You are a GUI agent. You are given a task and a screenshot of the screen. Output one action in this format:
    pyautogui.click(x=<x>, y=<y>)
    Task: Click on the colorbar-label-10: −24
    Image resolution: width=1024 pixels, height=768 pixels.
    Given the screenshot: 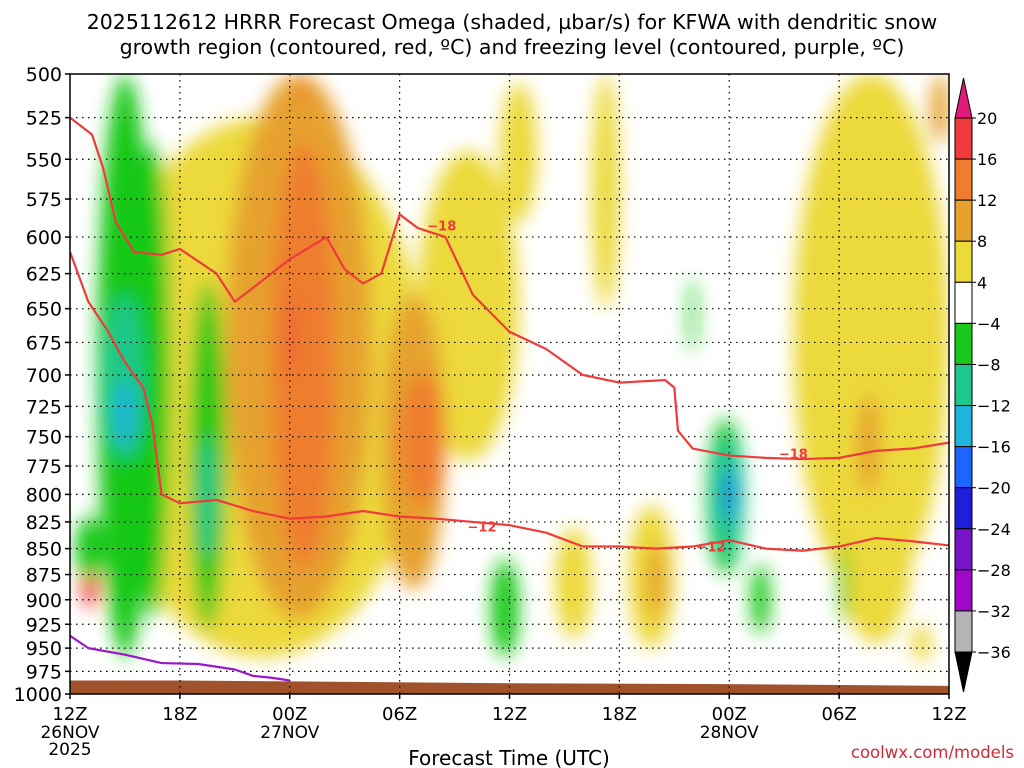 What is the action you would take?
    pyautogui.click(x=994, y=529)
    